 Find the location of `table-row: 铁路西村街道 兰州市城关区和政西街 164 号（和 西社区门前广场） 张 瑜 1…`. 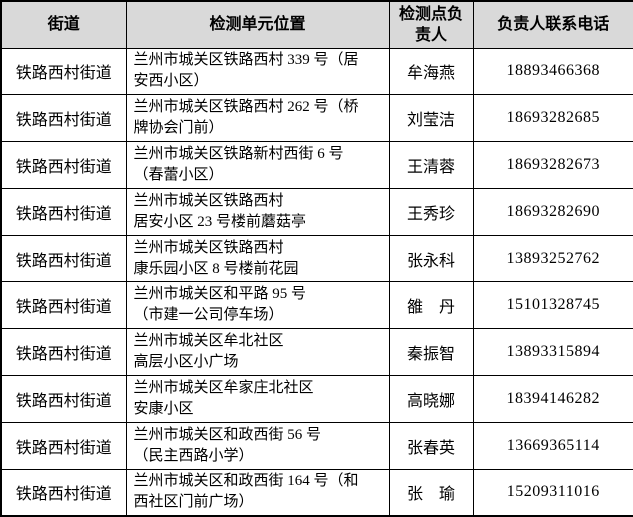

table-row: 铁路西村街道 兰州市城关区和政西街 164 号（和 西社区门前广场） 张 瑜 1… is located at coordinates (316, 492).